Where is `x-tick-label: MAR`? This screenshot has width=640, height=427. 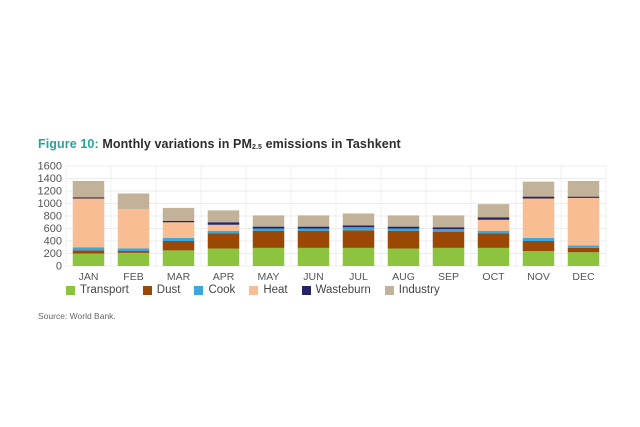 x-tick-label: MAR is located at coordinates (179, 277).